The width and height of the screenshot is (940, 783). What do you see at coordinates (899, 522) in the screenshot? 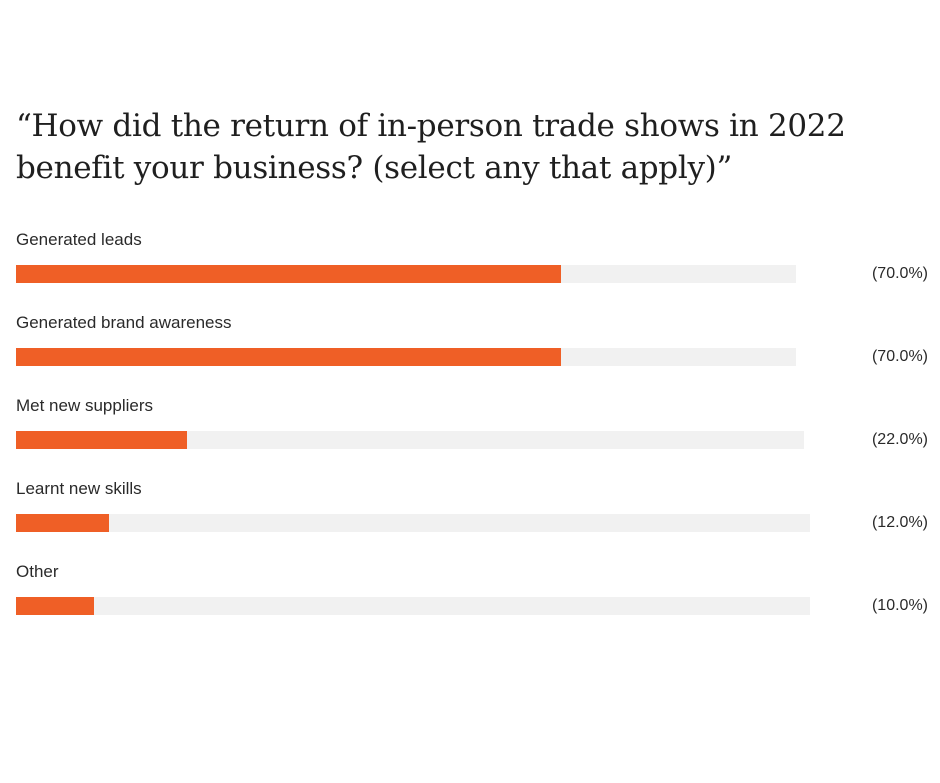
I see `bar-value-label: (12.0%)` at bounding box center [899, 522].